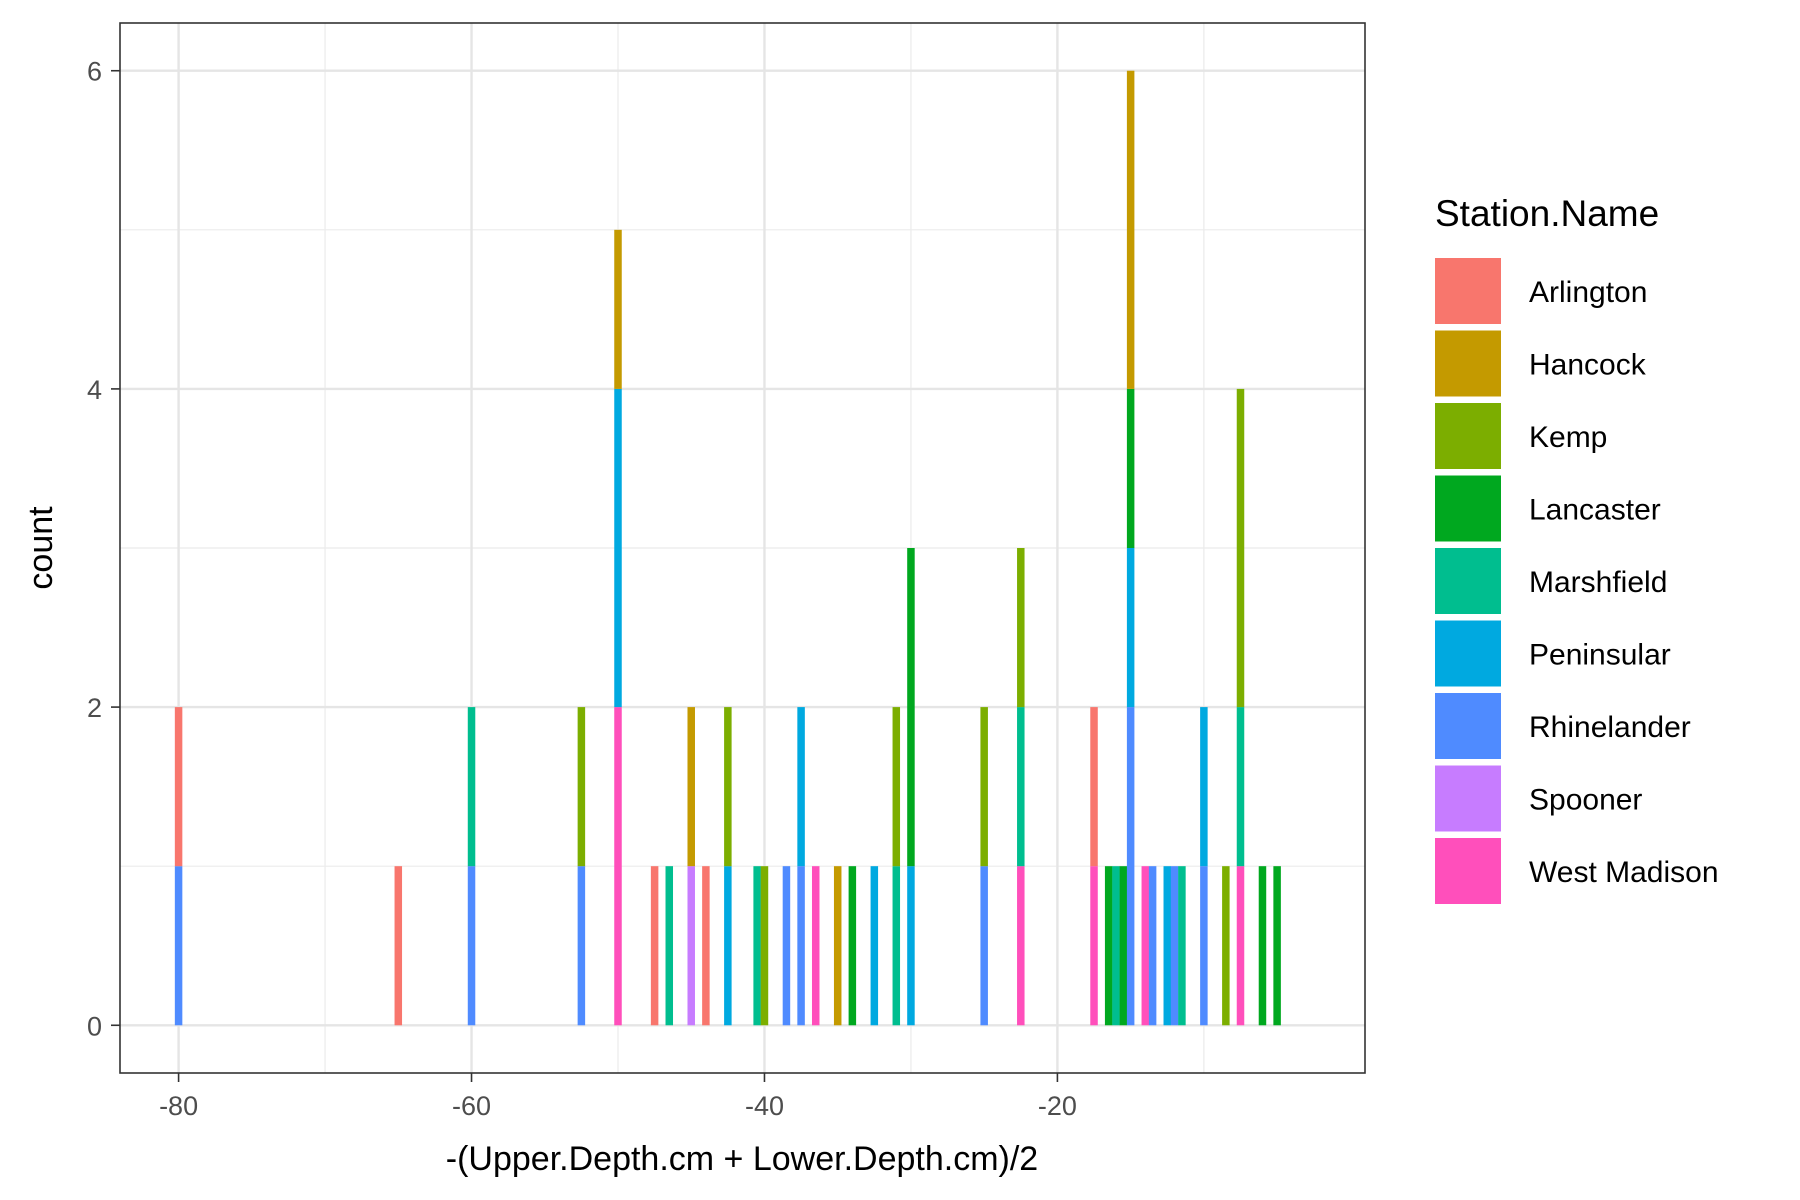  I want to click on x-axis-title: -(Upper.Depth.cm + Lower.Depth.cm)/2, so click(742, 1159).